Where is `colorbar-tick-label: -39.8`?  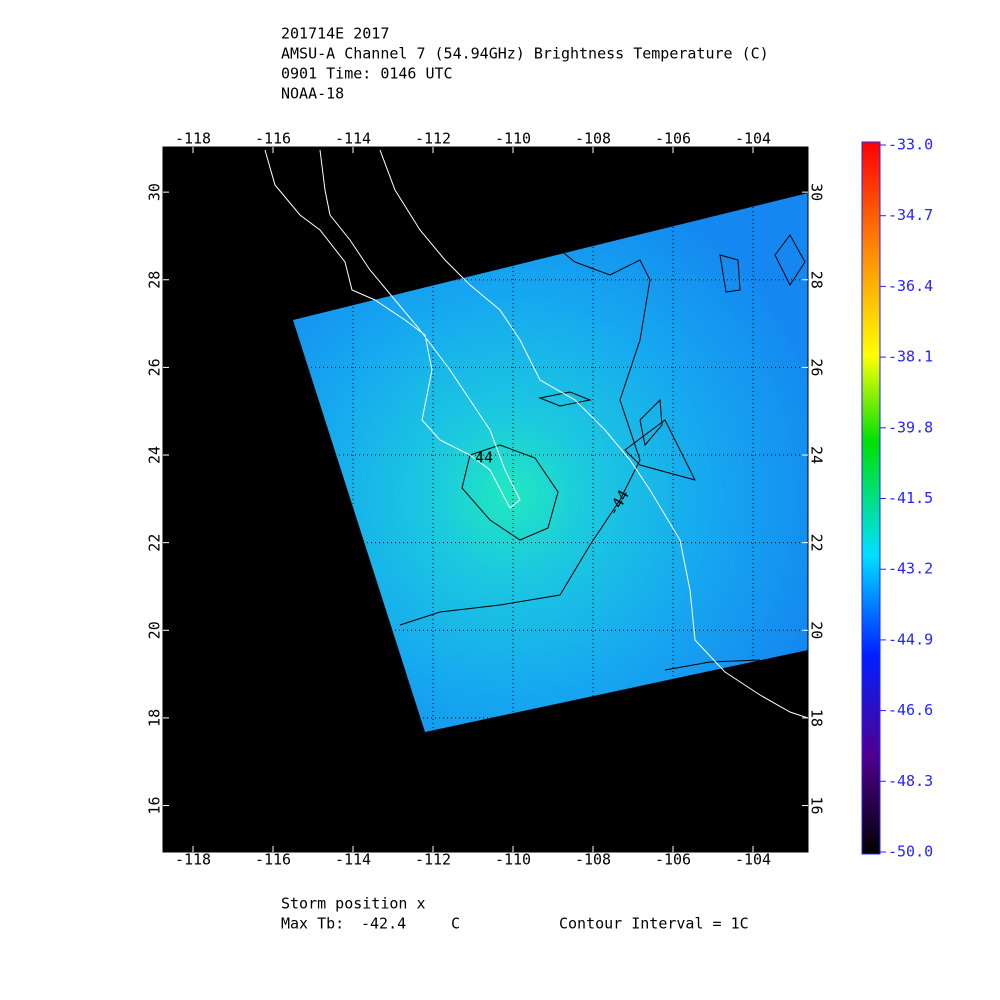 colorbar-tick-label: -39.8 is located at coordinates (910, 427).